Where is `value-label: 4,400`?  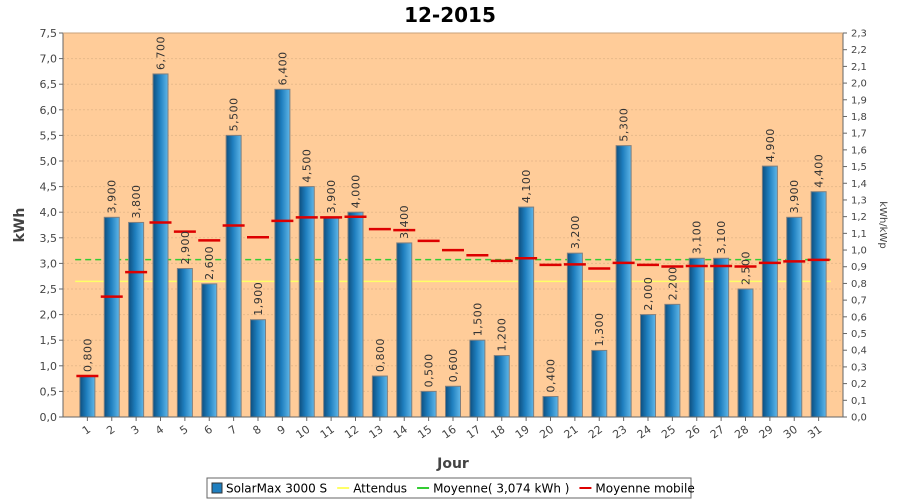
value-label: 4,400 is located at coordinates (819, 171).